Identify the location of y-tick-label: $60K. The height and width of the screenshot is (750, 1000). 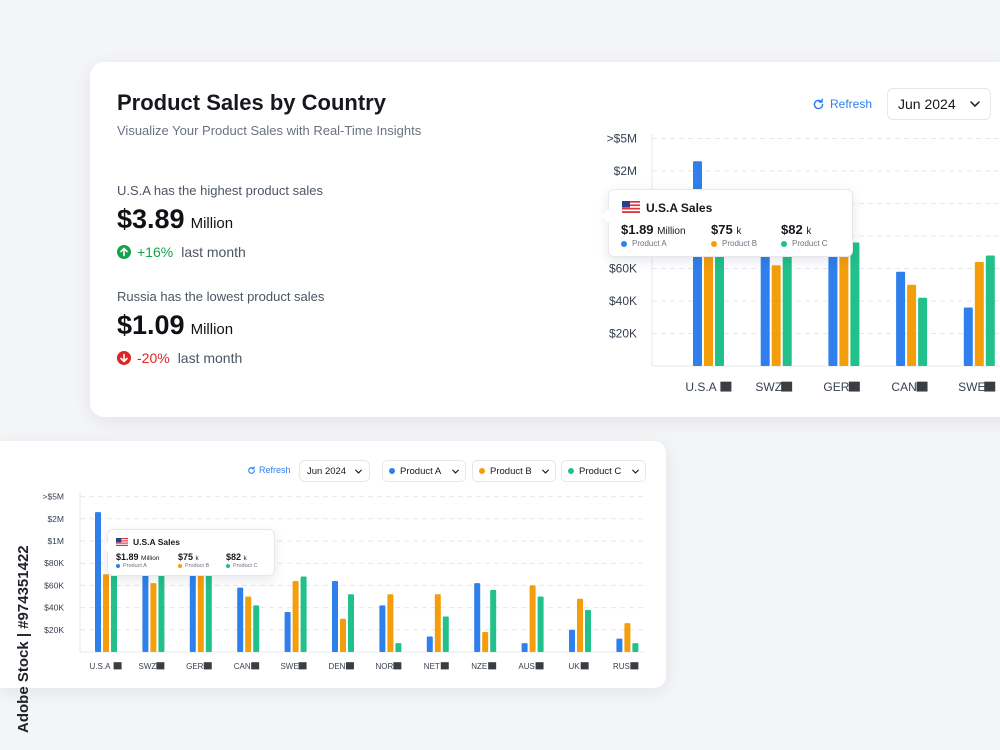
(54, 585).